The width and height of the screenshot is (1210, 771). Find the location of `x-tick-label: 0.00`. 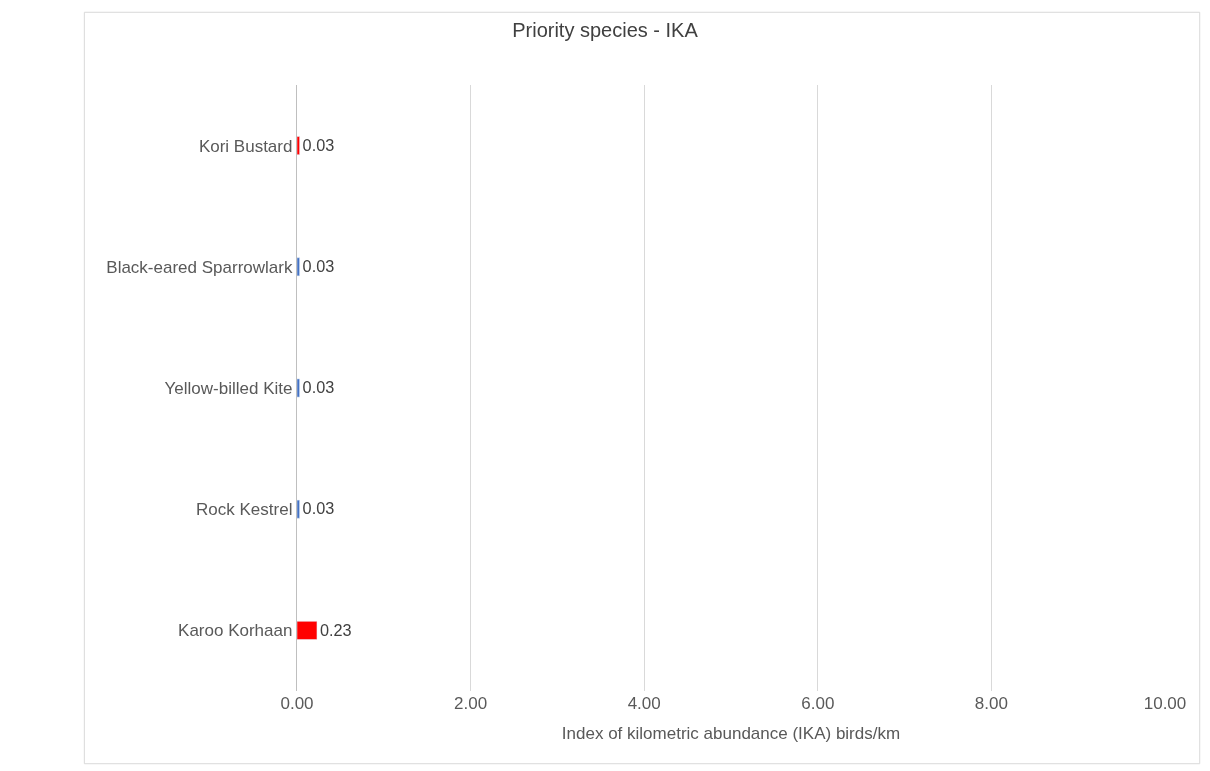

x-tick-label: 0.00 is located at coordinates (297, 703).